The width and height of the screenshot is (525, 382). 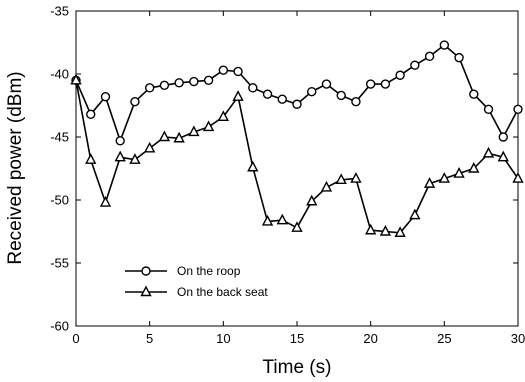 I want to click on y-tick-label: -45, so click(x=59, y=137).